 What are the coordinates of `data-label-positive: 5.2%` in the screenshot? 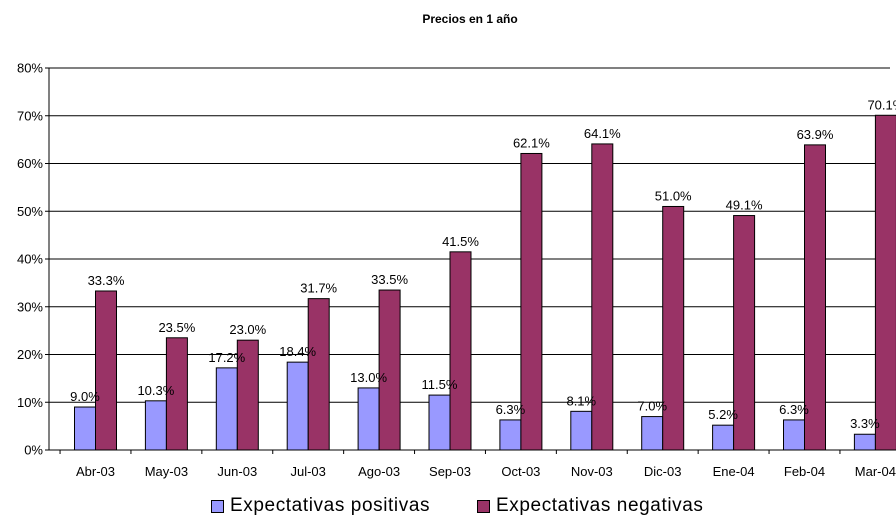 It's located at (723, 414).